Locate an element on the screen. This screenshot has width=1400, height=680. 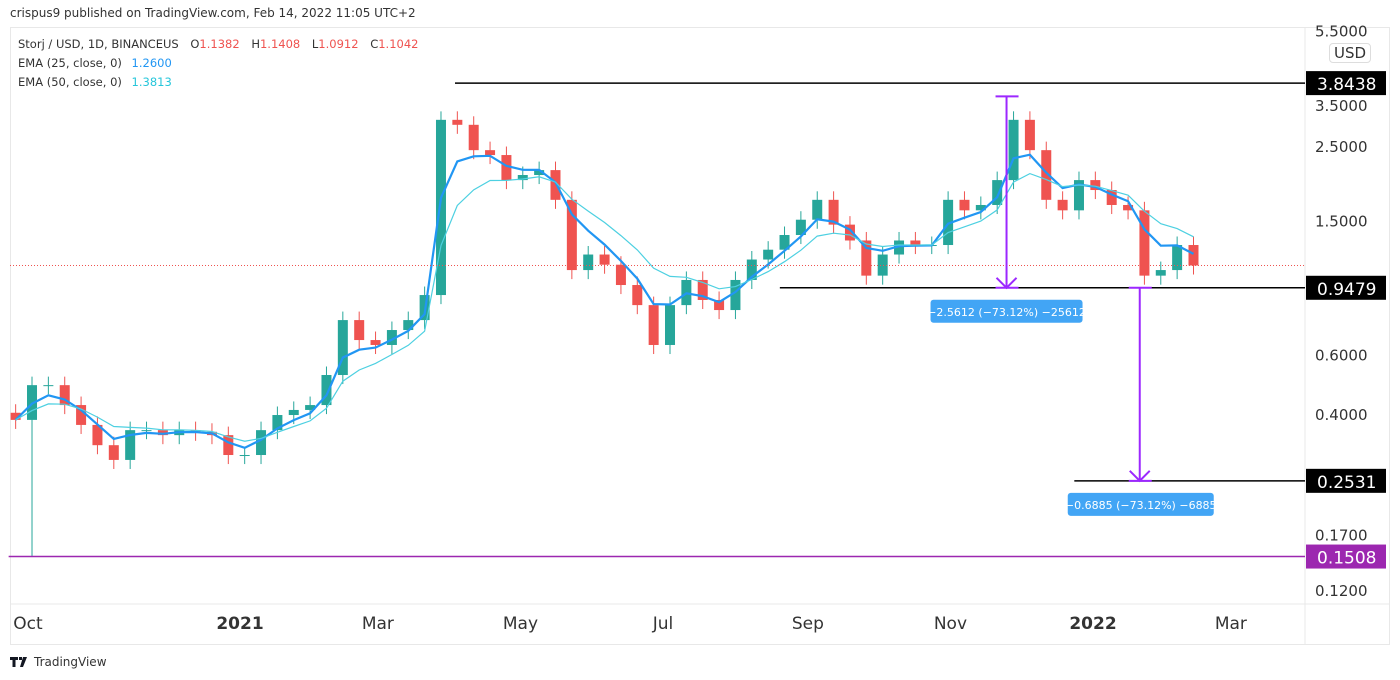
ema50-row: EMA (50, close, 0) 1.3813 is located at coordinates (218, 82).